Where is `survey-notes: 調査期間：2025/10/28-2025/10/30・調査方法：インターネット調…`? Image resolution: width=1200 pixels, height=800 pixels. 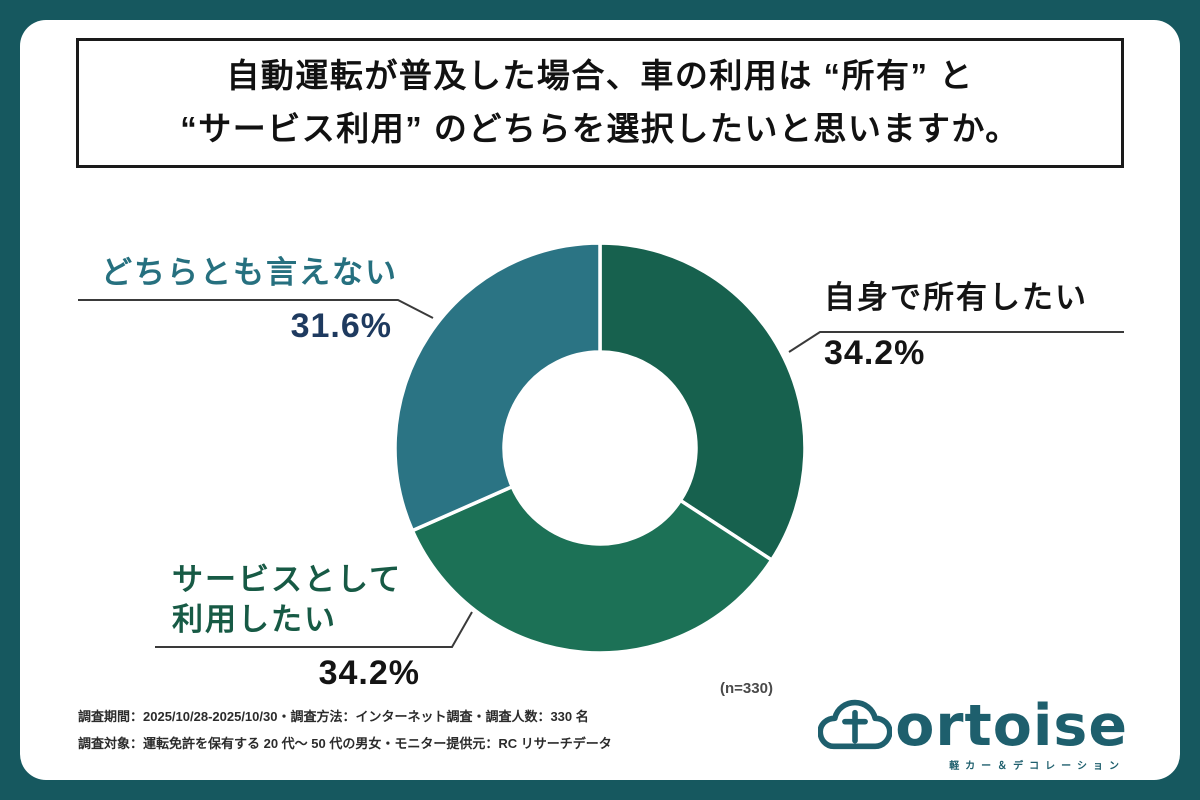
survey-notes: 調査期間：2025/10/28-2025/10/30・調査方法：インターネット調… is located at coordinates (345, 730).